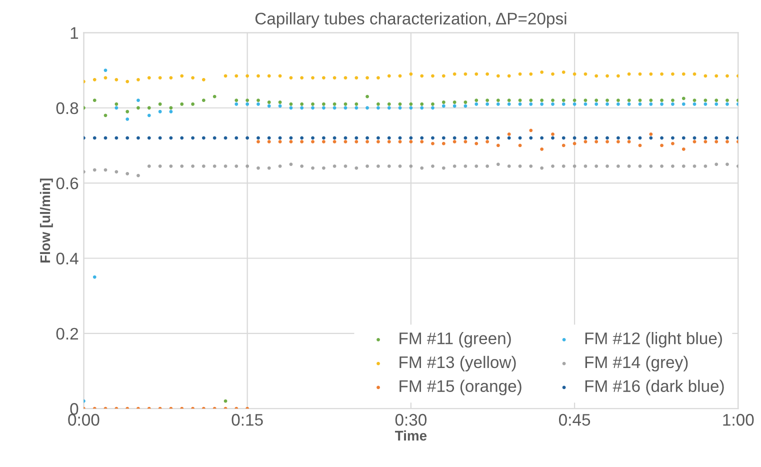 This screenshot has width=761, height=467. I want to click on x-tick-label: 0:00, so click(84, 420).